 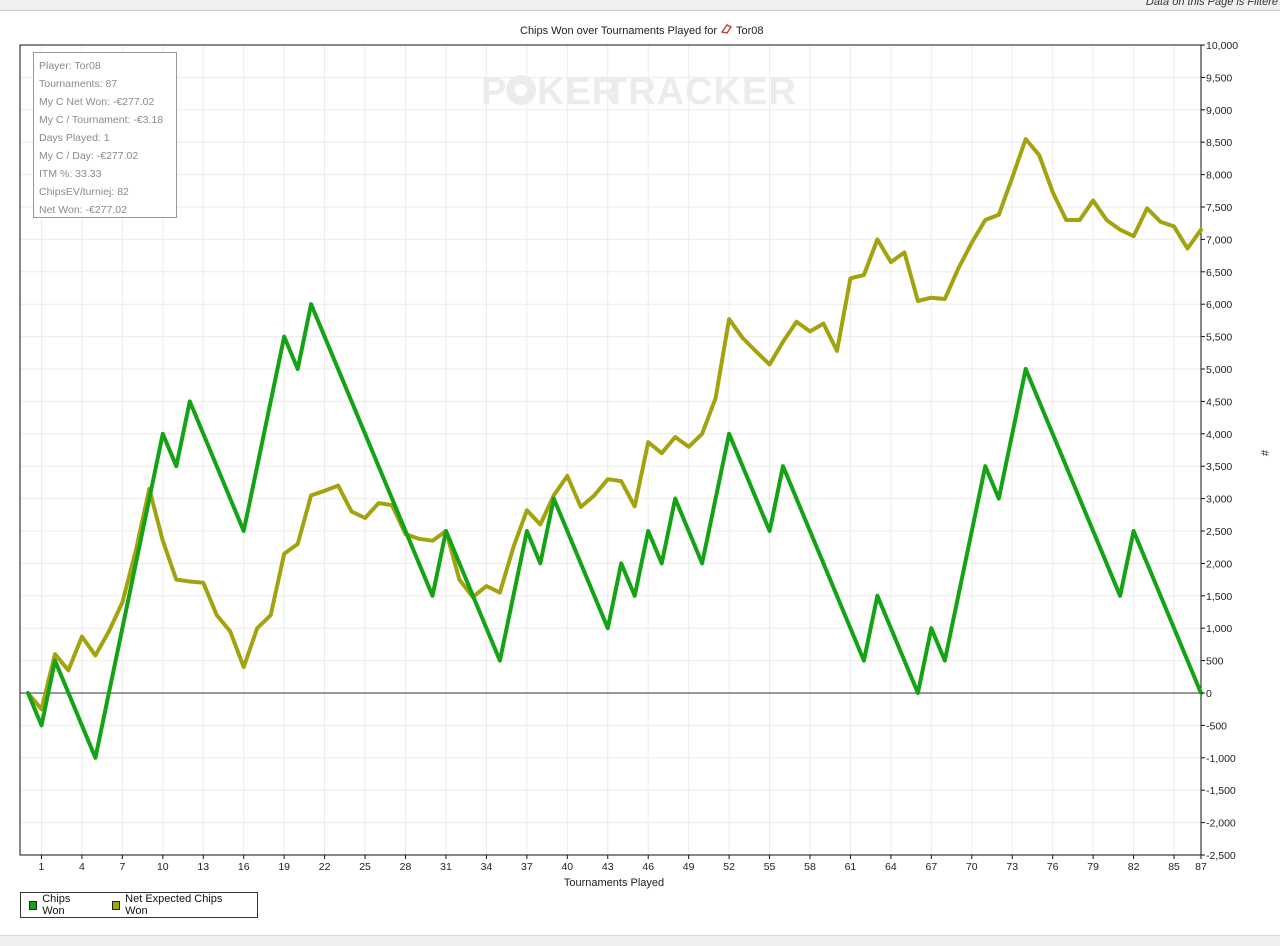 What do you see at coordinates (1216, 726) in the screenshot?
I see `y-tick-label: -500` at bounding box center [1216, 726].